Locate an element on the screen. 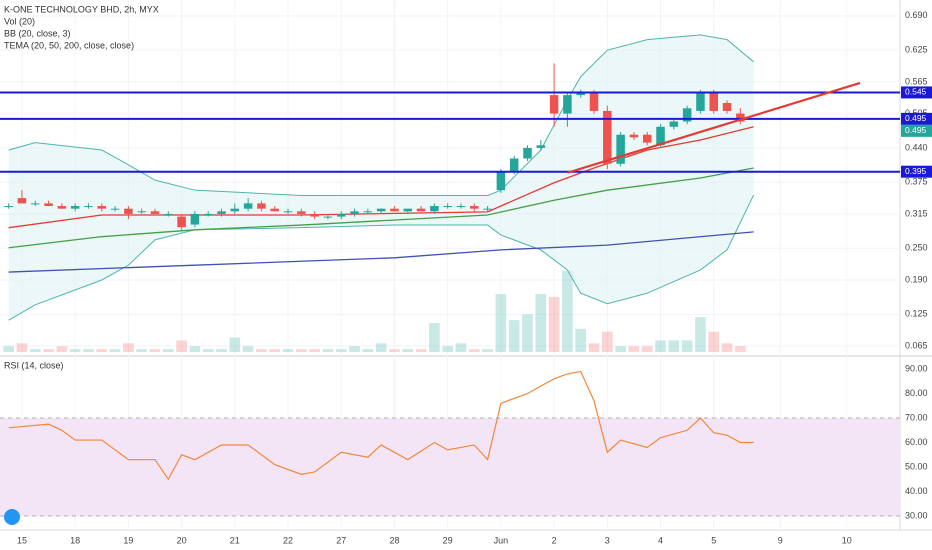 This screenshot has width=932, height=550. indicator-legend: TEMA (20, 50, 200, close, close) is located at coordinates (69, 45).